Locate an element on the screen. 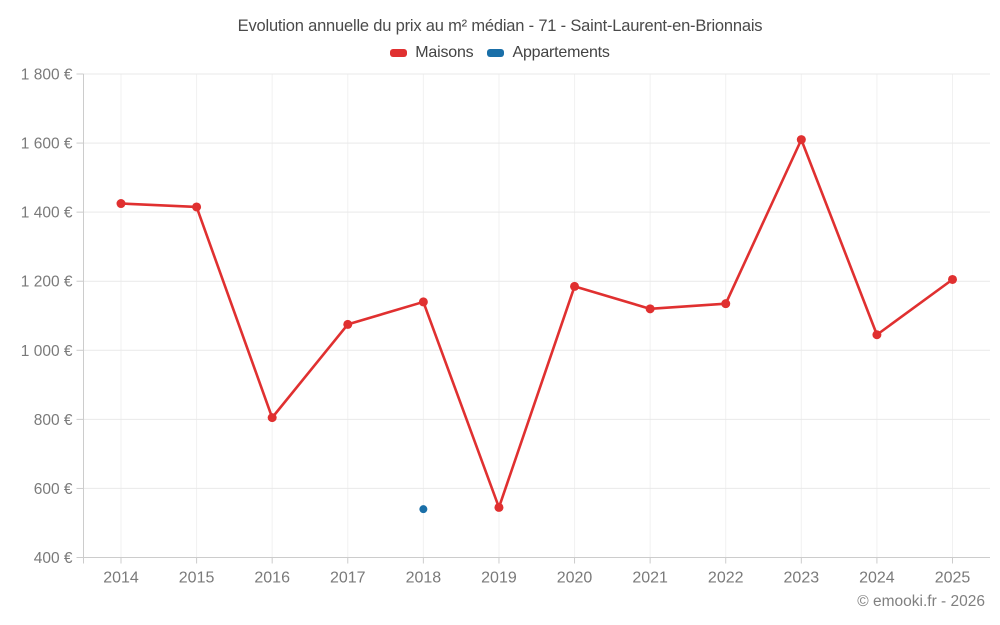  y-tick-label: 600 € is located at coordinates (53, 489).